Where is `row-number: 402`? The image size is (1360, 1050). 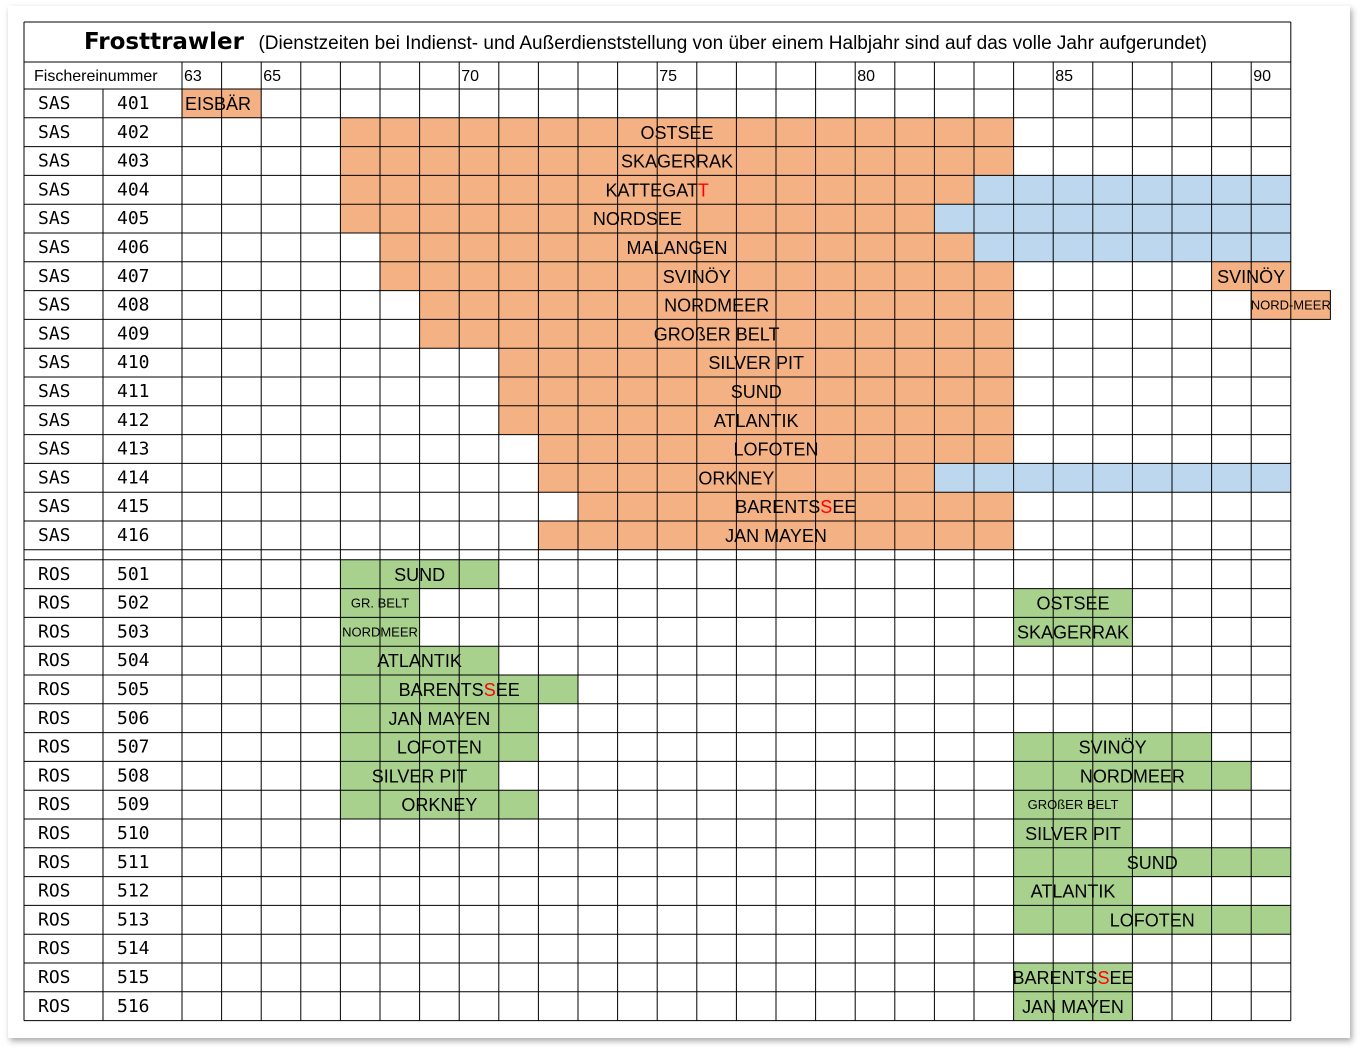 row-number: 402 is located at coordinates (133, 132).